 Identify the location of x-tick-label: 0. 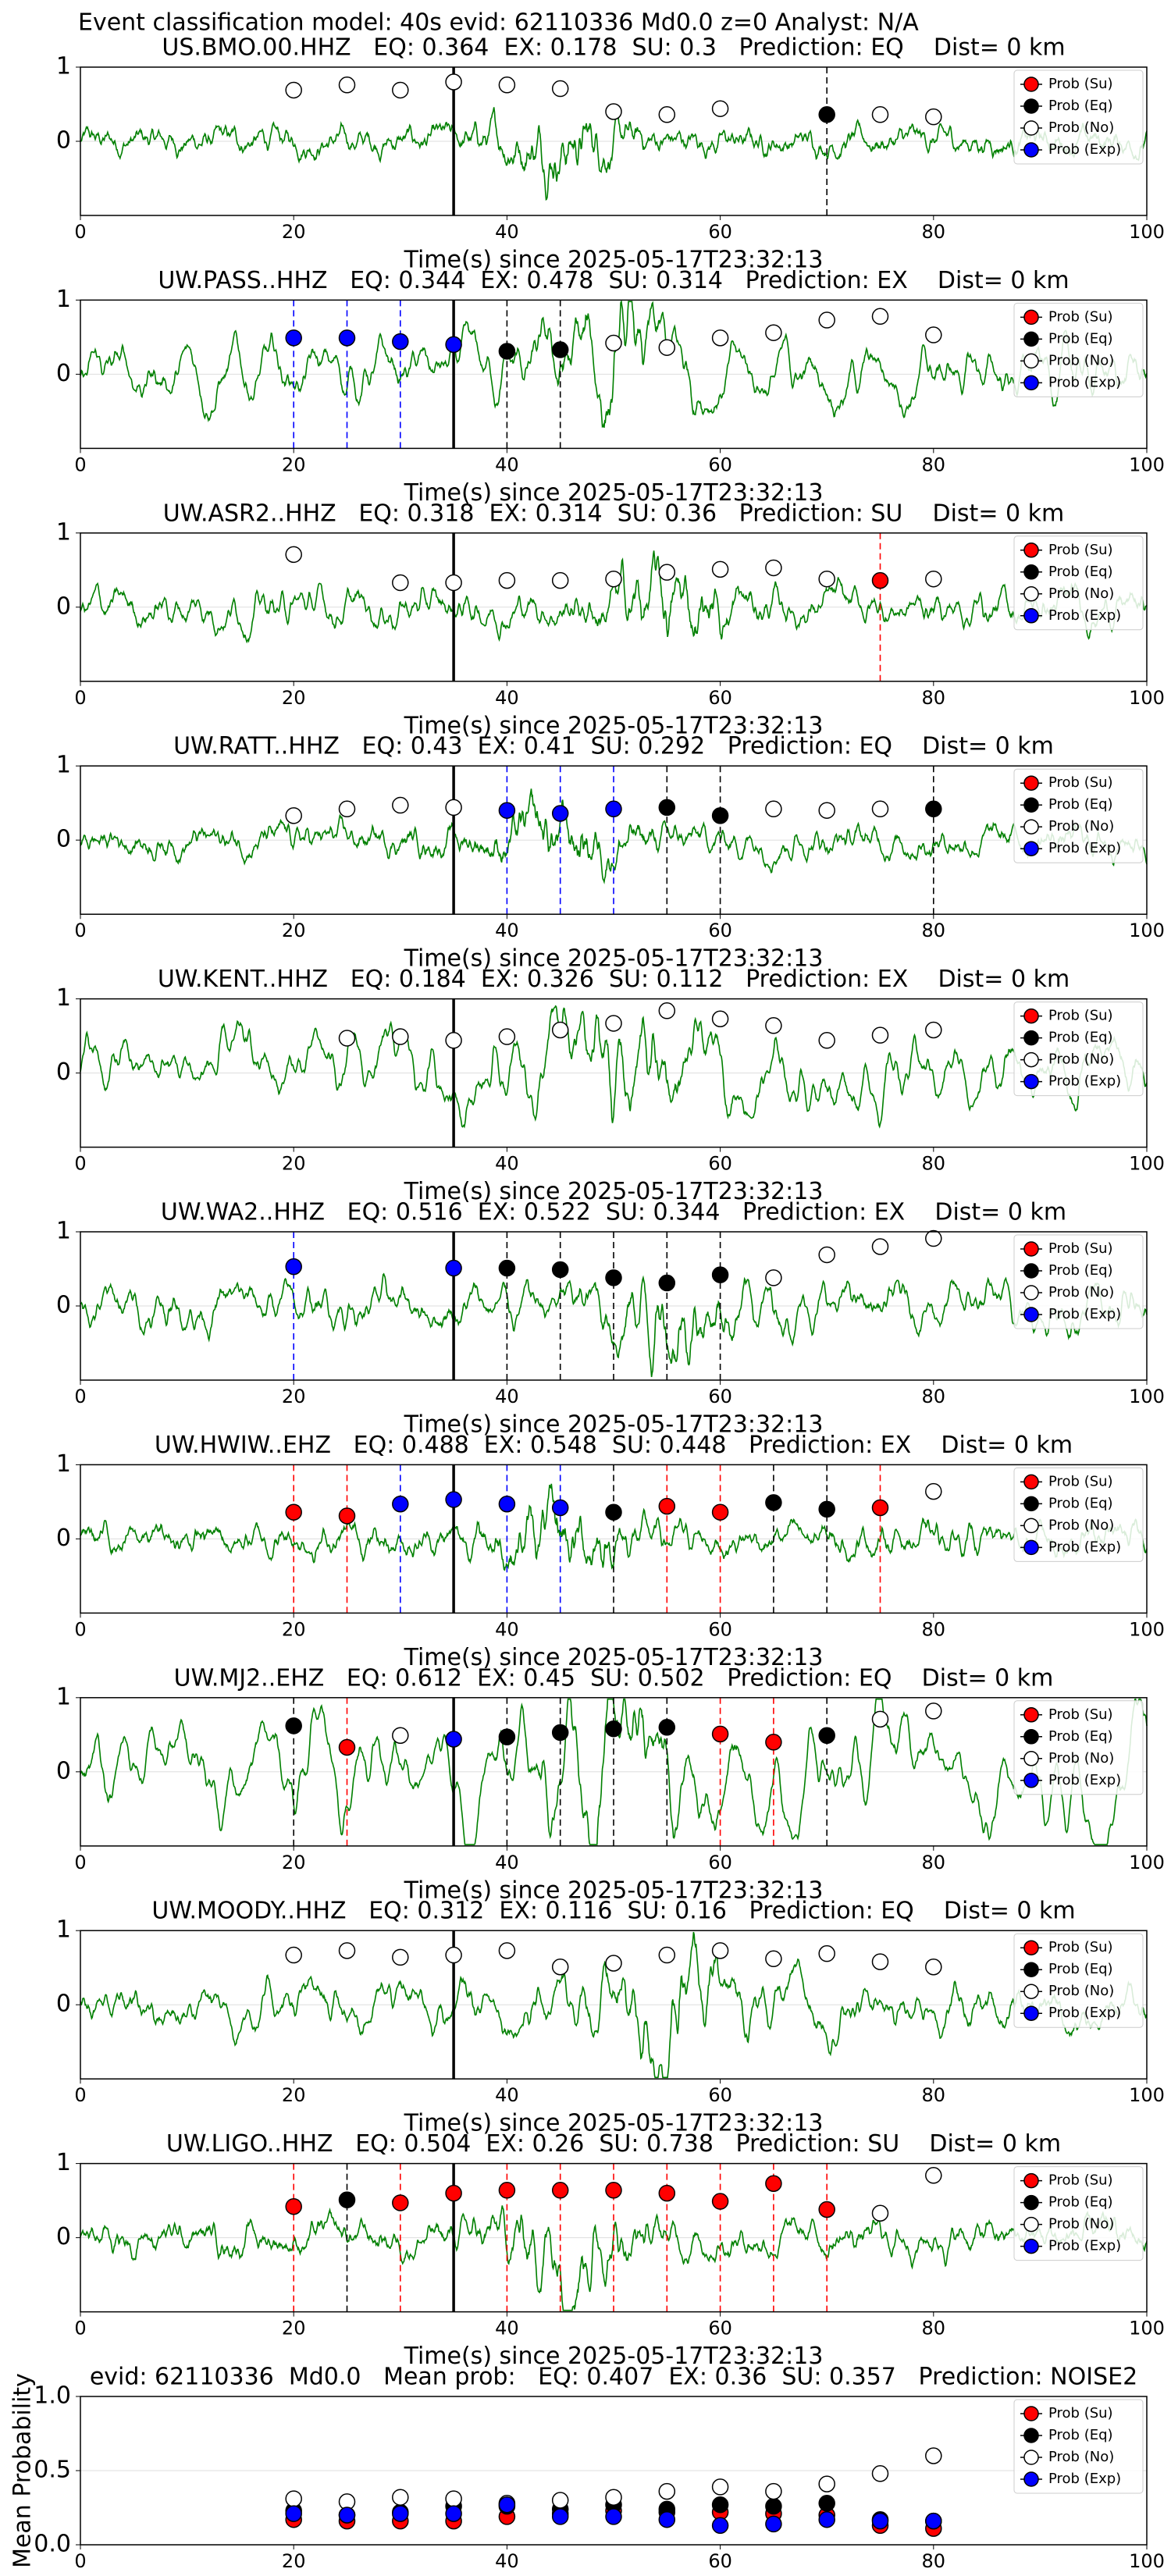
(80, 1164).